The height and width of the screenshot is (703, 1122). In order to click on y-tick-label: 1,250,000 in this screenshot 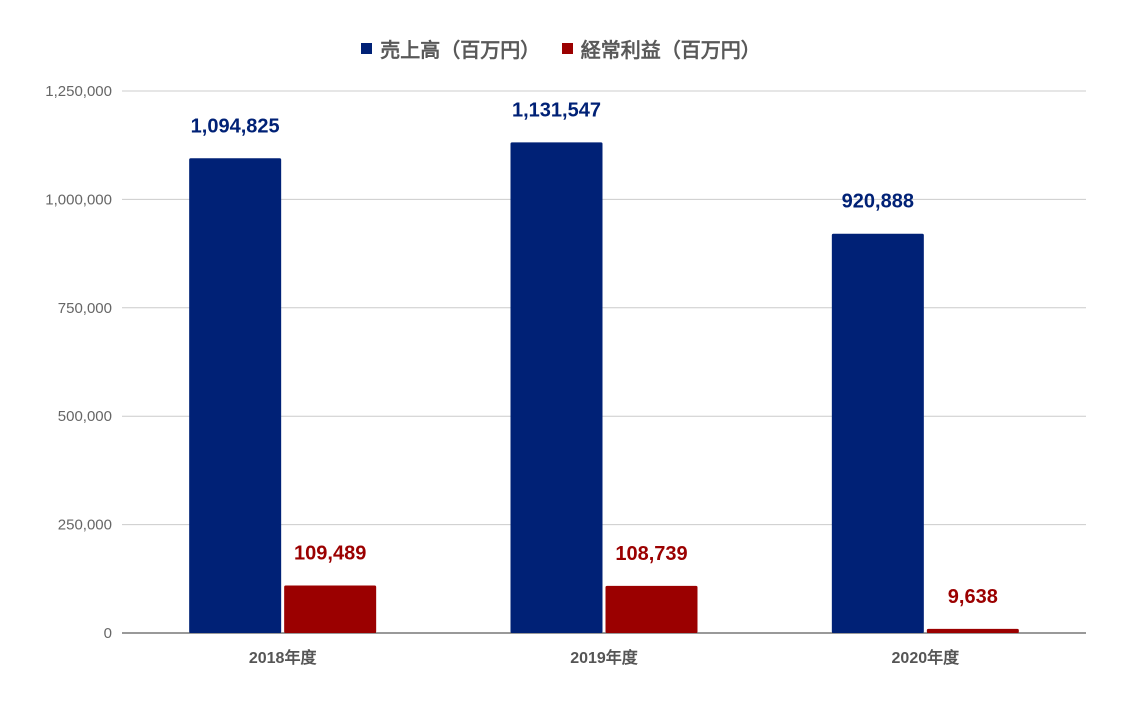, I will do `click(78, 91)`.